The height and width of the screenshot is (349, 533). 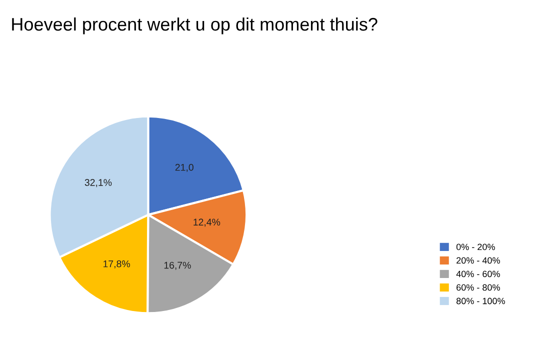 I want to click on chart-title: Hoeveel procent werkt u op dit moment thuis?, so click(x=195, y=25).